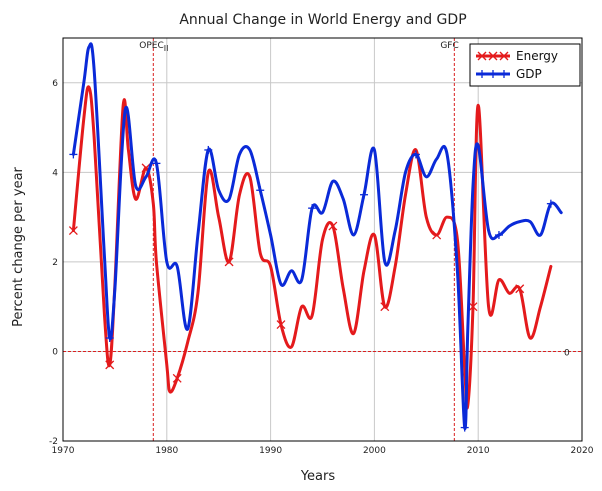 This screenshot has width=602, height=491. I want to click on y-tick-label: -2, so click(53, 442).